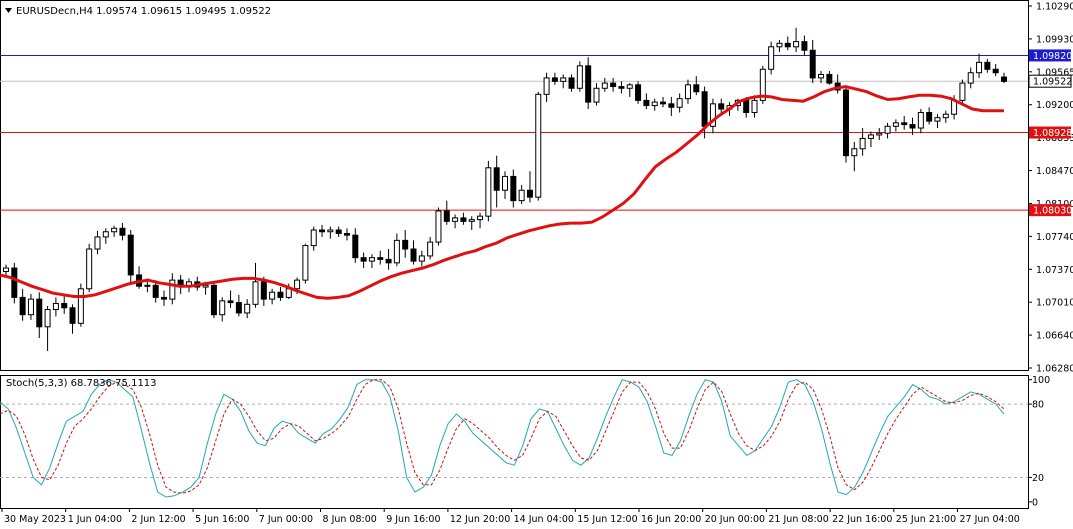 This screenshot has width=1073, height=529. I want to click on time-tick-label: 1 Jun 04:00, so click(95, 519).